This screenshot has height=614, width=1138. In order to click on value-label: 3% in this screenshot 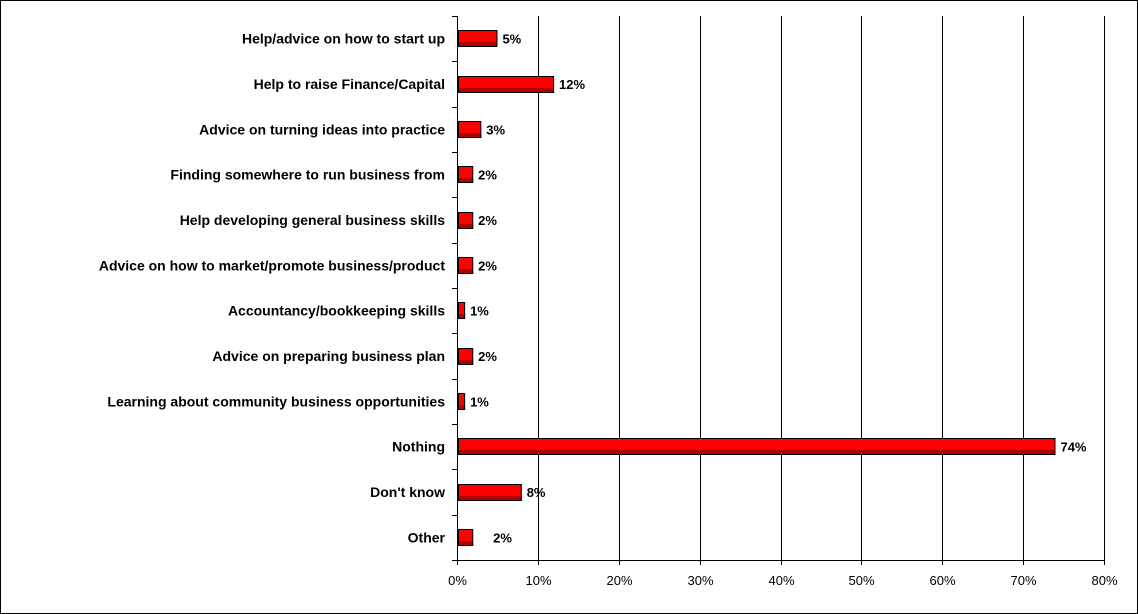, I will do `click(495, 129)`.